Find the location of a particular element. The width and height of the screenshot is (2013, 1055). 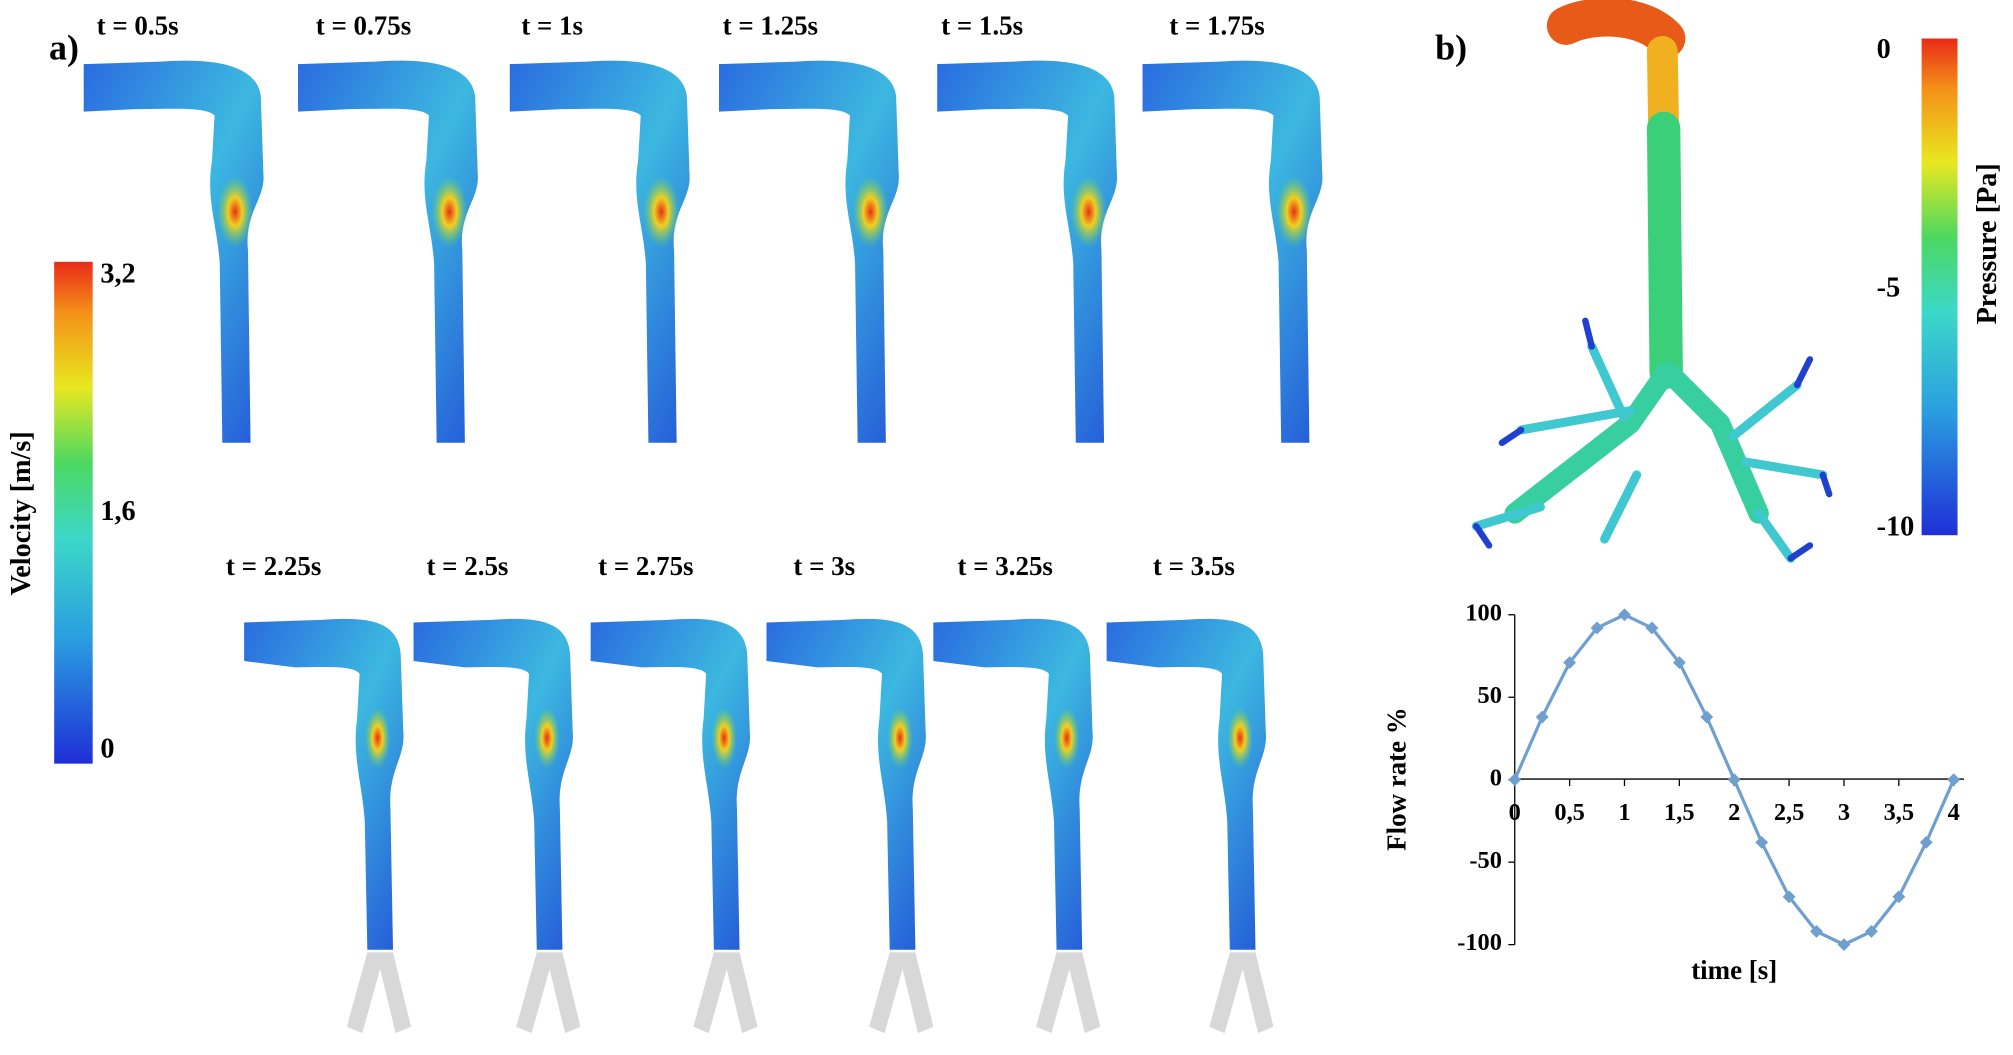

time-label: t = 1.75s is located at coordinates (1216, 25).